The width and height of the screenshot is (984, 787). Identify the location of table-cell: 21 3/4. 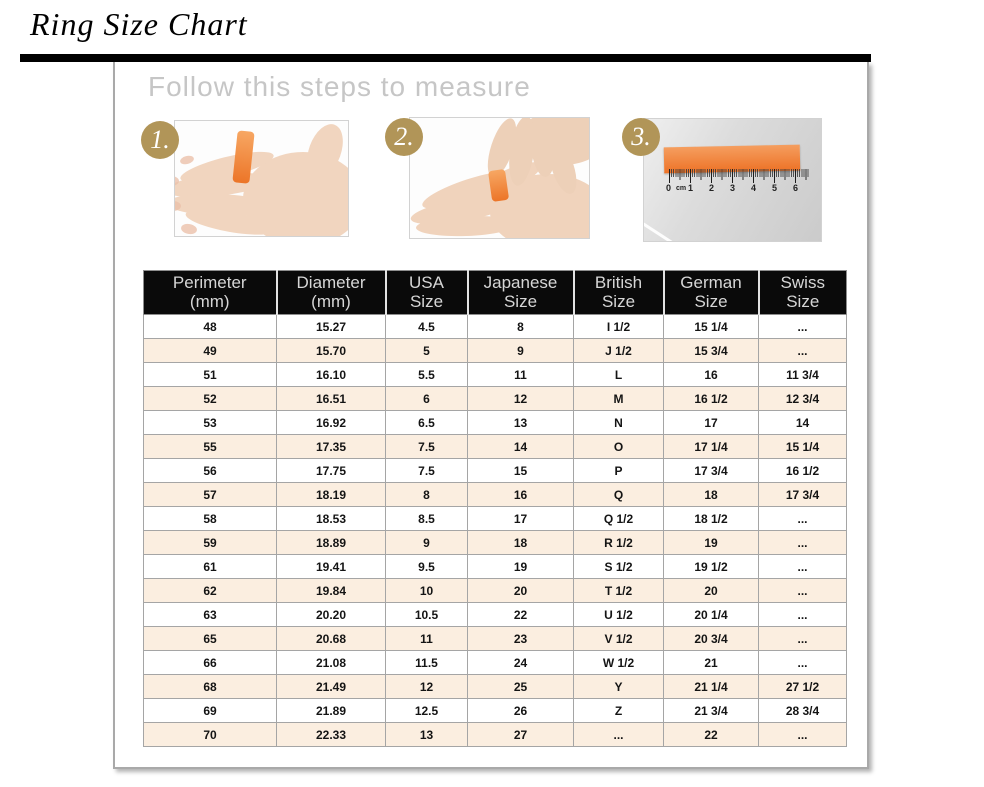
(711, 710).